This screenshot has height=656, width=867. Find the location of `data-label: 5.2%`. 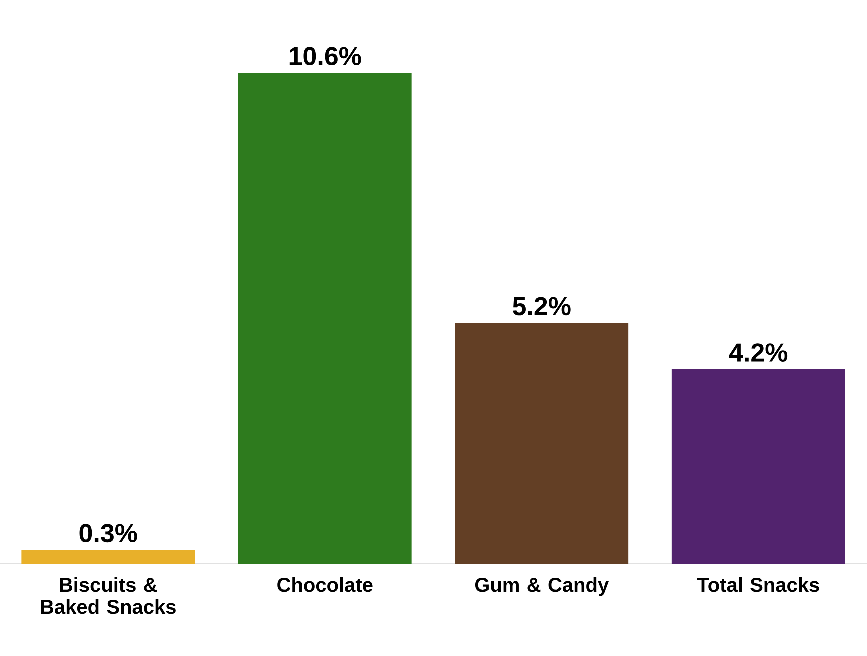

data-label: 5.2% is located at coordinates (542, 306).